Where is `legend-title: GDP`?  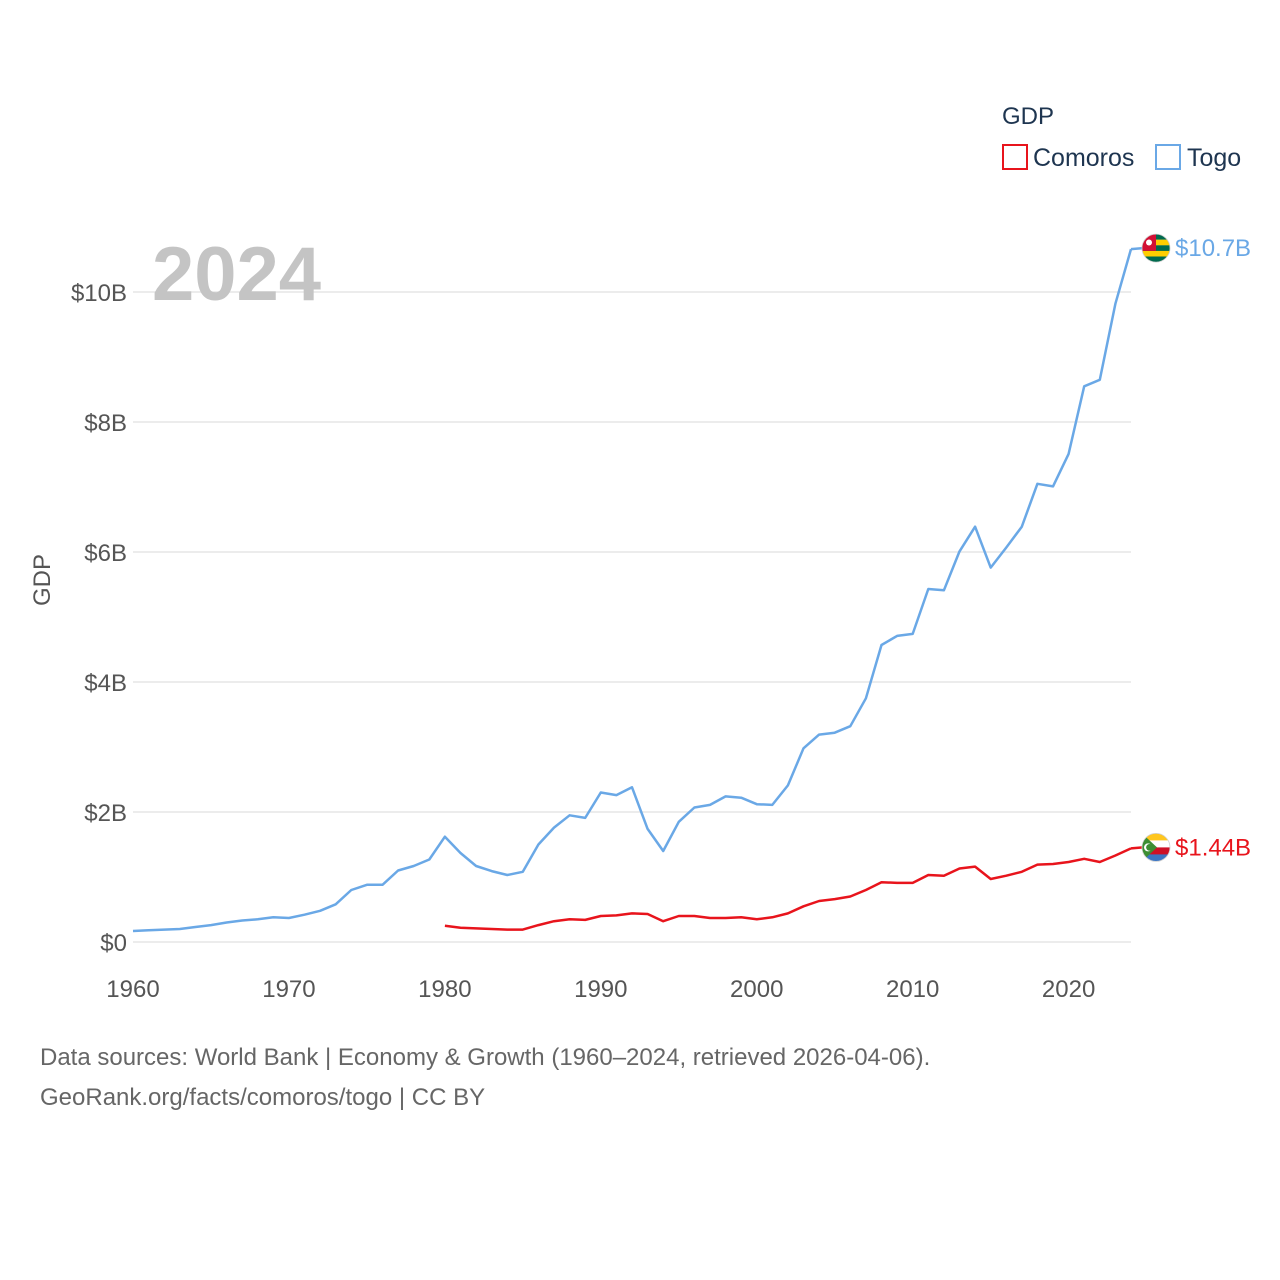 legend-title: GDP is located at coordinates (1028, 116).